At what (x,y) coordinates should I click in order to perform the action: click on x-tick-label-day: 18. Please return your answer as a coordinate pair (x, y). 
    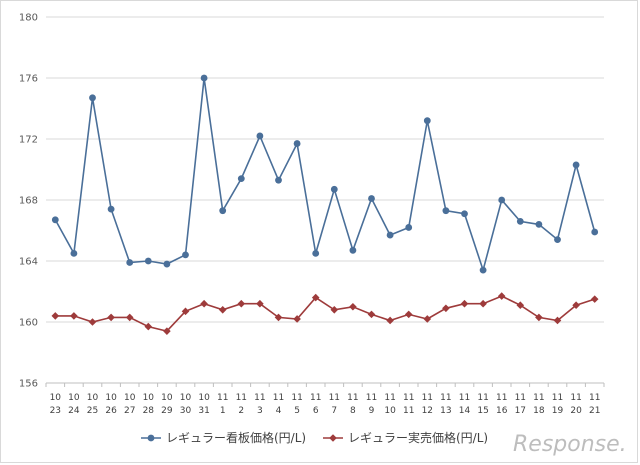
    Looking at the image, I should click on (539, 411).